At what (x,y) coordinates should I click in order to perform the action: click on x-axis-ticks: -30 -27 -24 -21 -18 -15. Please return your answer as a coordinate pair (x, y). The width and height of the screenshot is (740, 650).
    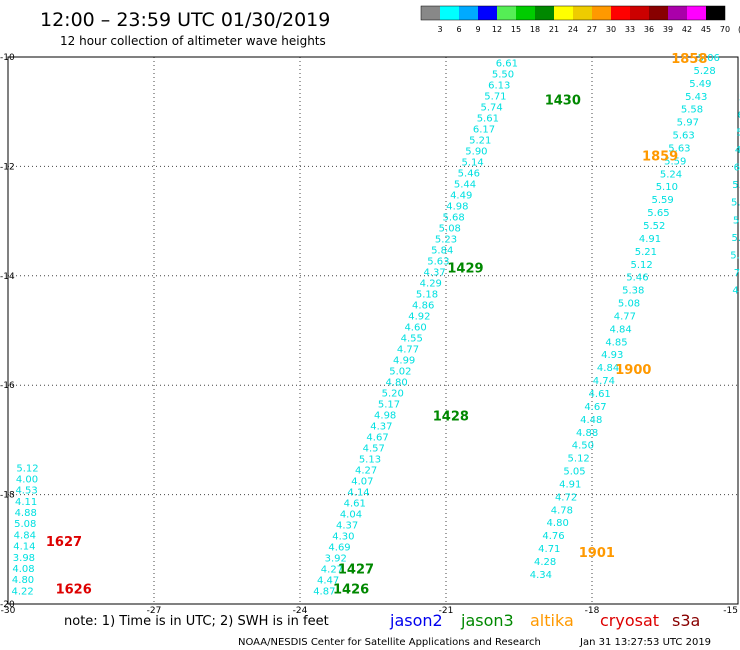
    Looking at the image, I should click on (369, 611).